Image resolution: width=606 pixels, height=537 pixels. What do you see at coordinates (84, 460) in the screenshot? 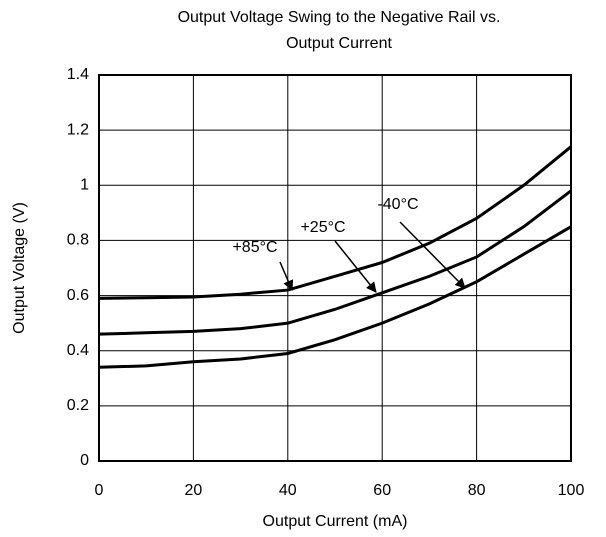
I see `y-tick-label: 0` at bounding box center [84, 460].